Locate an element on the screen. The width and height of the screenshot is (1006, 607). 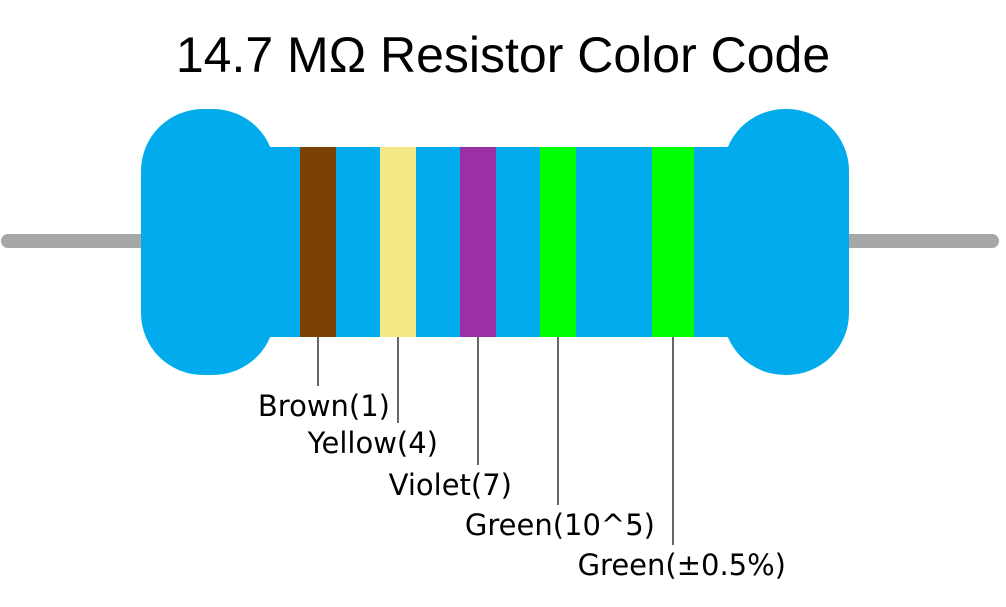
color-bands is located at coordinates (497, 242).